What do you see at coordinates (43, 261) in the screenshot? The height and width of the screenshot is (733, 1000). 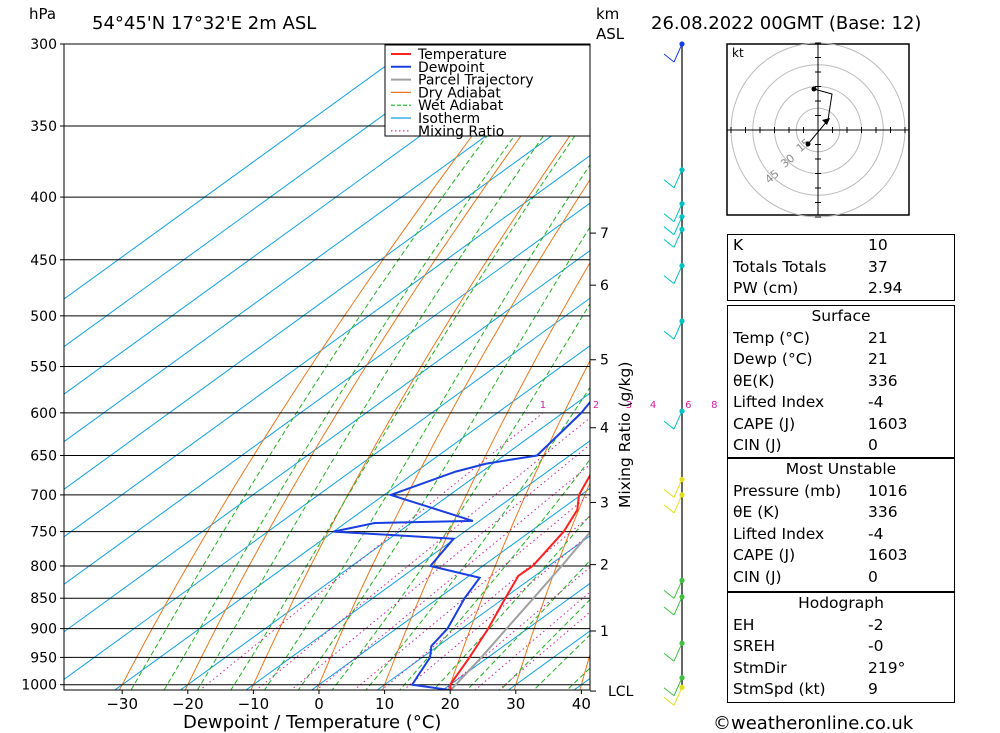 I see `pressure-tick-label: 450` at bounding box center [43, 261].